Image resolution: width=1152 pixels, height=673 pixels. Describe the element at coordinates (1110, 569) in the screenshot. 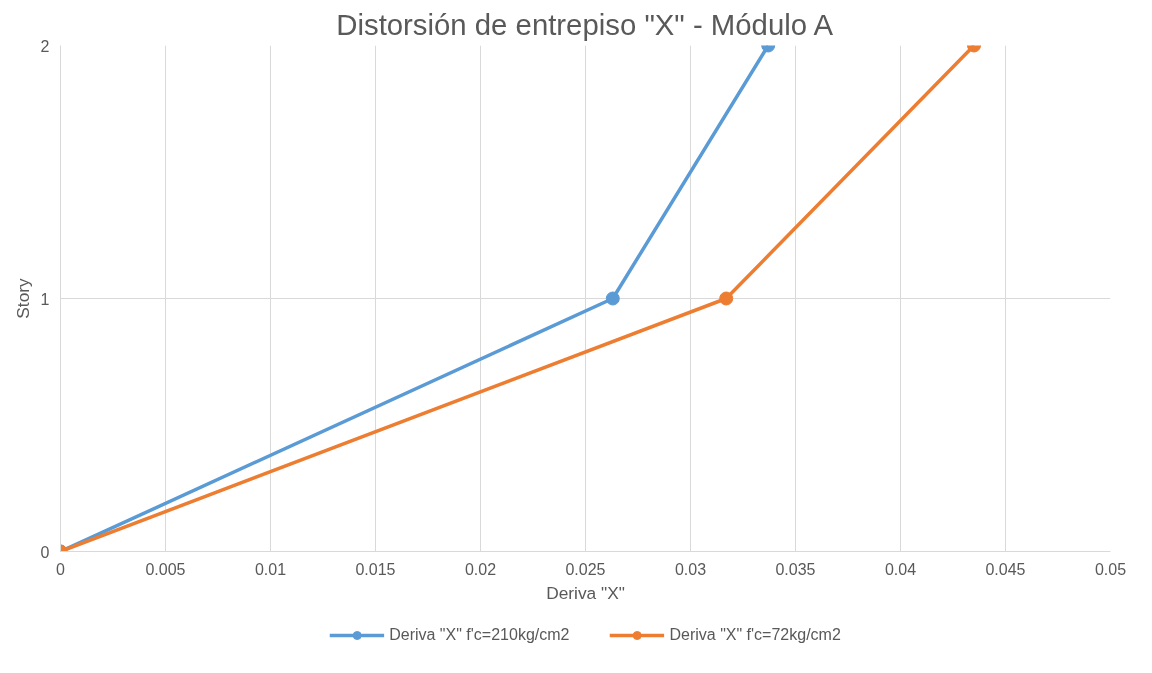

I see `x-tick-label: 0.05` at that location.